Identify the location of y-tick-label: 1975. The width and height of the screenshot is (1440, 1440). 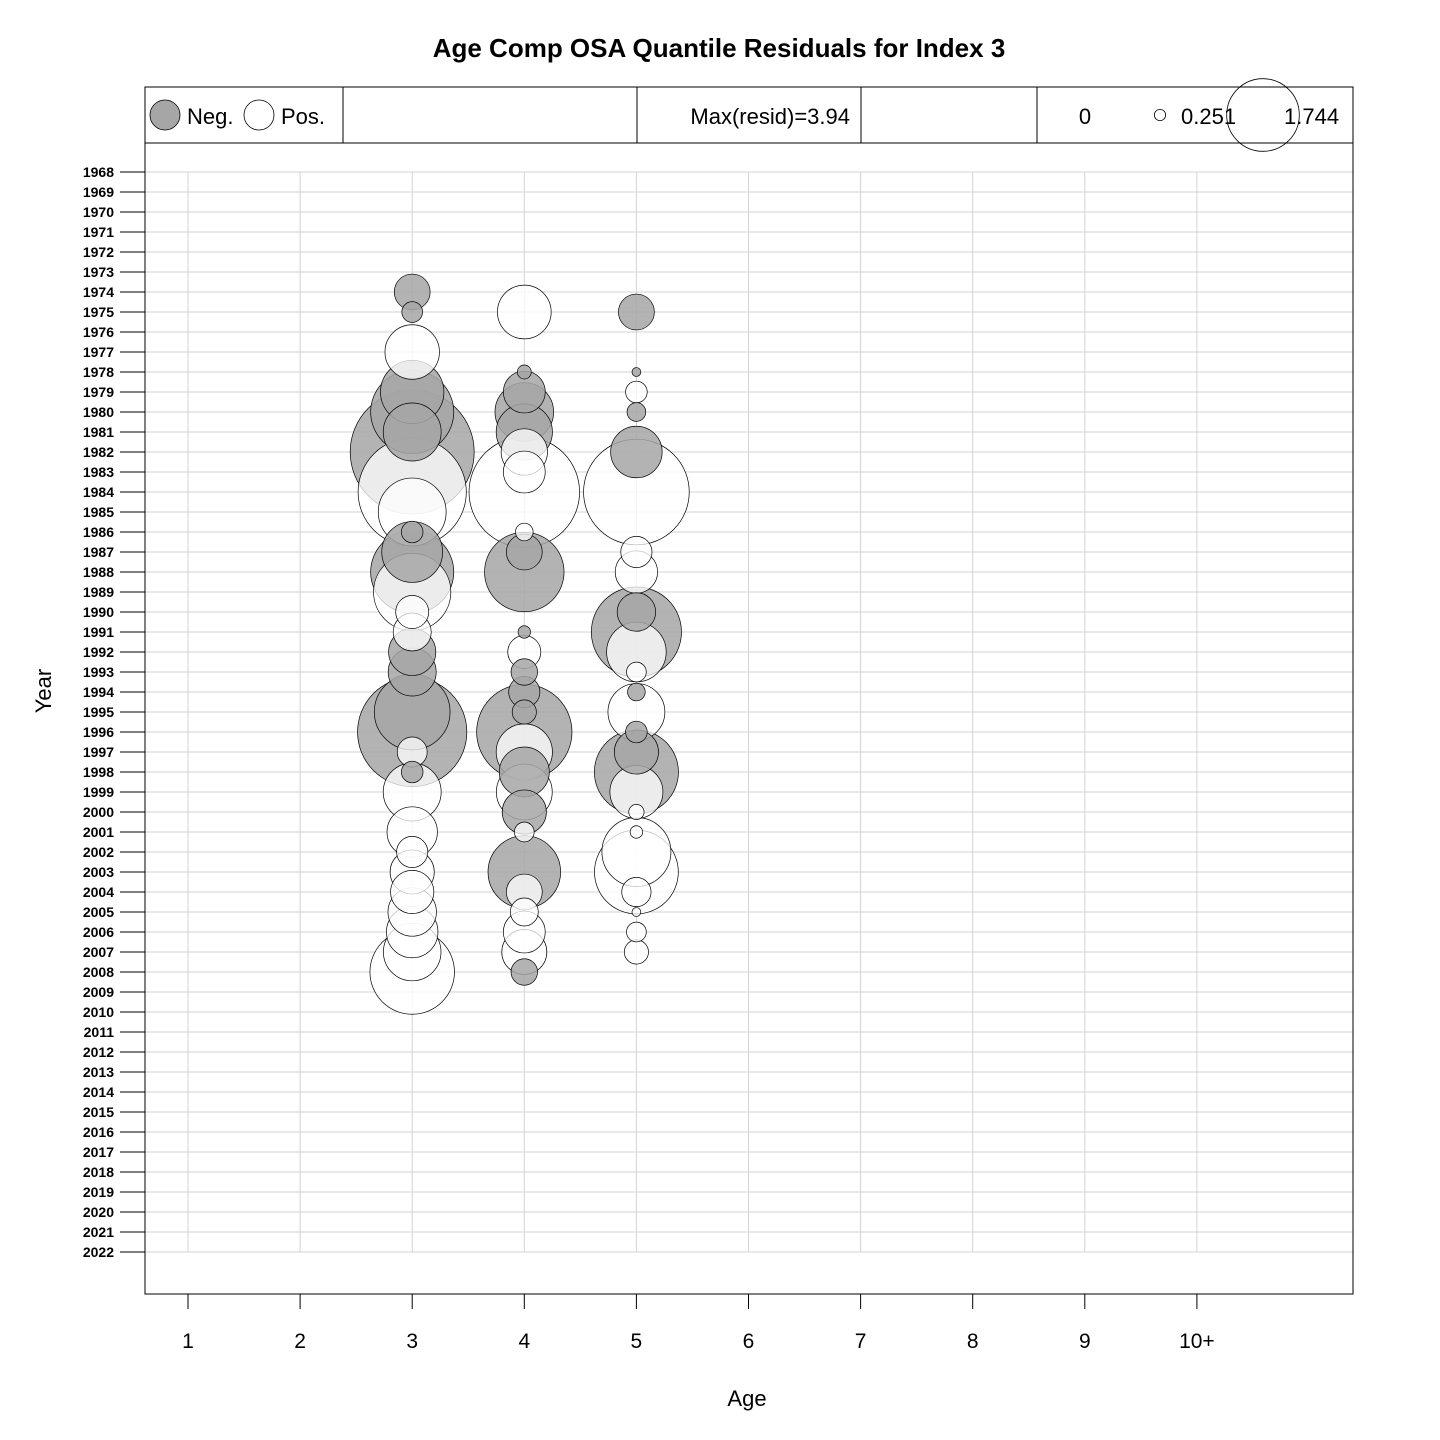
(98, 312).